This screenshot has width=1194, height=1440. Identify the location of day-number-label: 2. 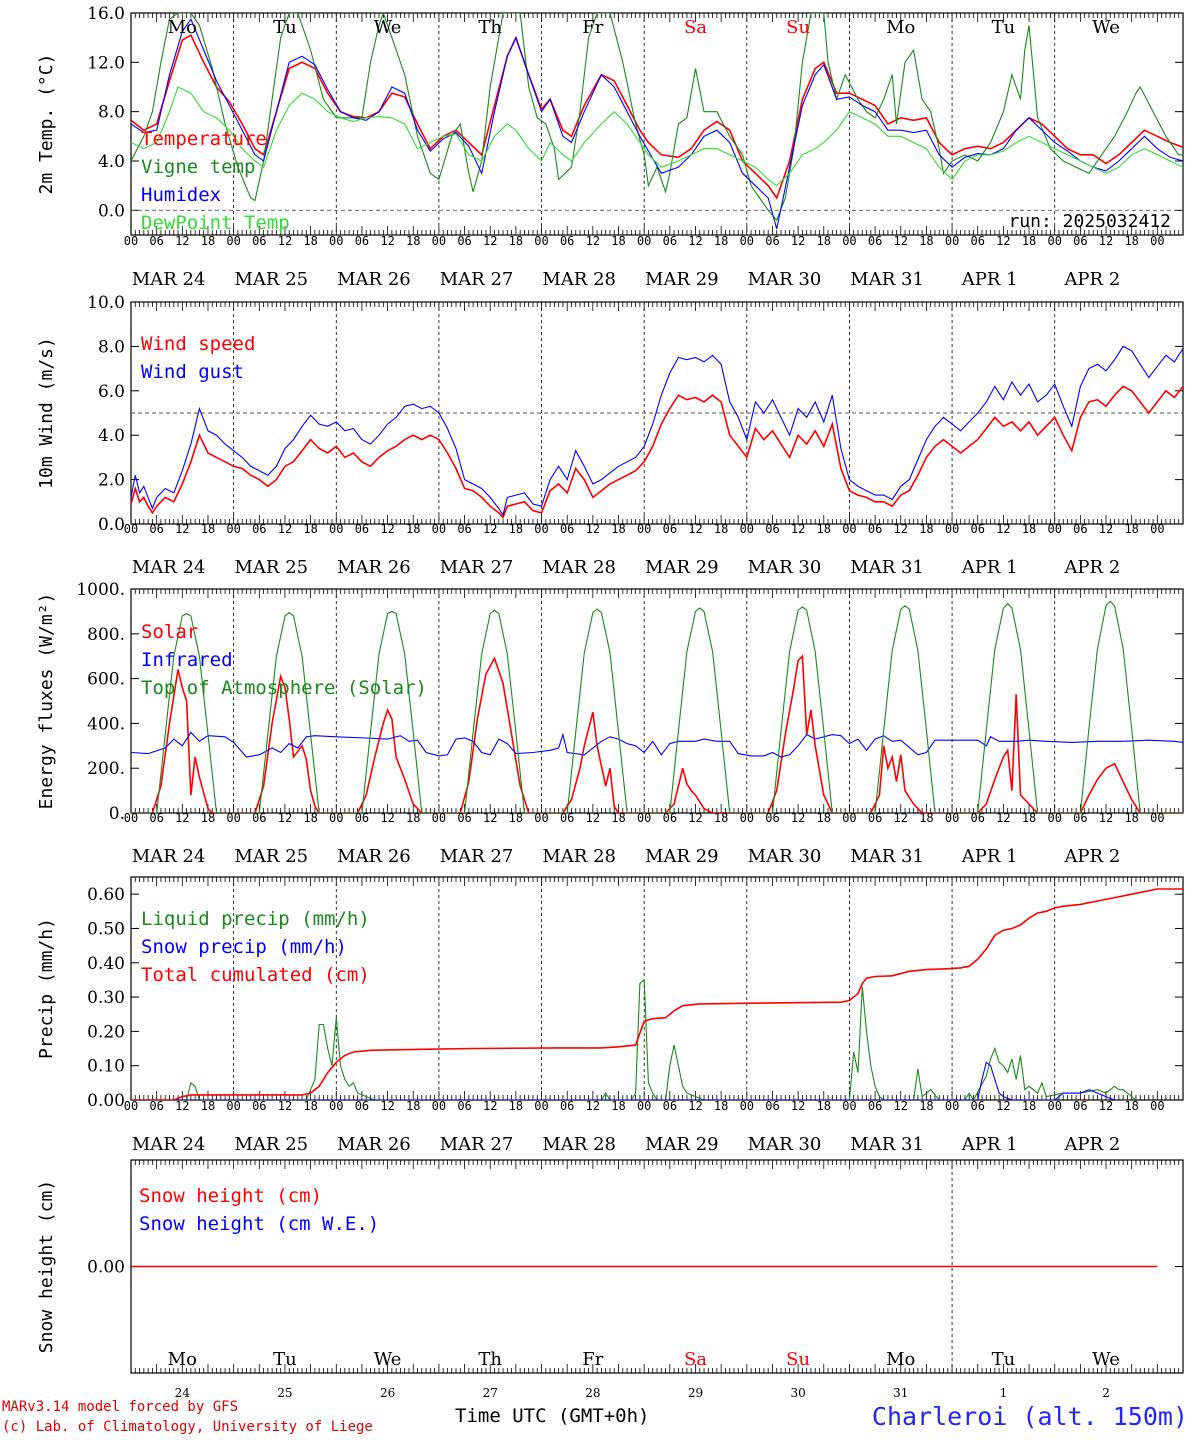
(1106, 1393).